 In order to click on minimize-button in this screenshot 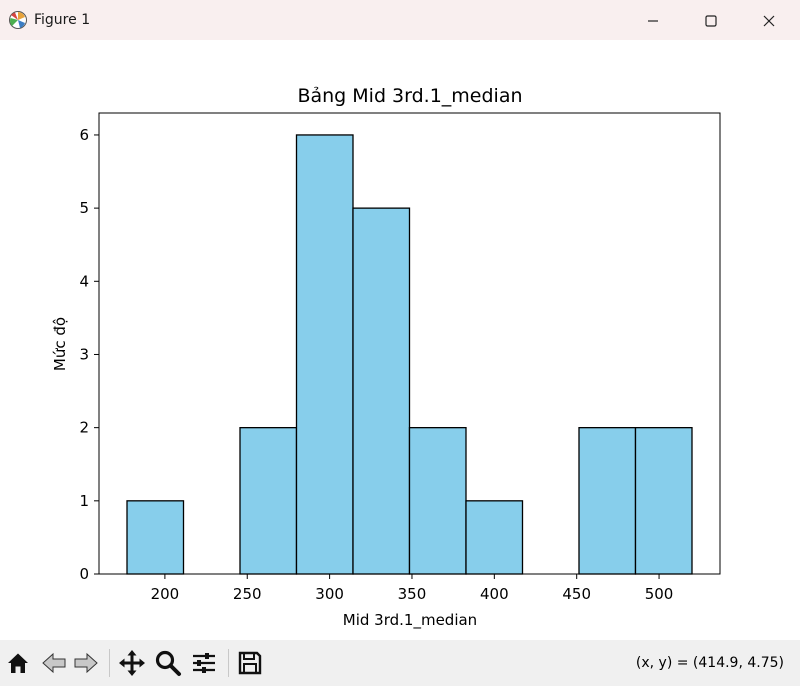, I will do `click(653, 21)`.